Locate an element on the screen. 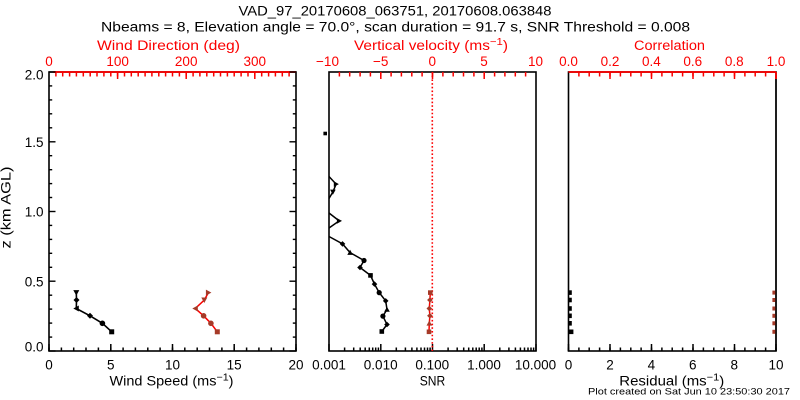  svg-text:Plot created on Sat Jun 10 23:: Plot created on Sat Jun 10 23:50:30 2017 is located at coordinates (689, 392).